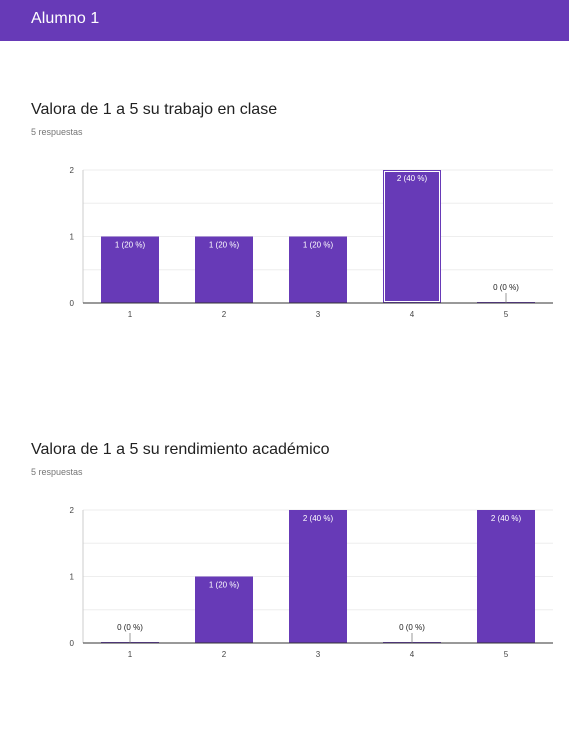 The width and height of the screenshot is (569, 756). I want to click on header-bar: Alumno 1, so click(284, 20).